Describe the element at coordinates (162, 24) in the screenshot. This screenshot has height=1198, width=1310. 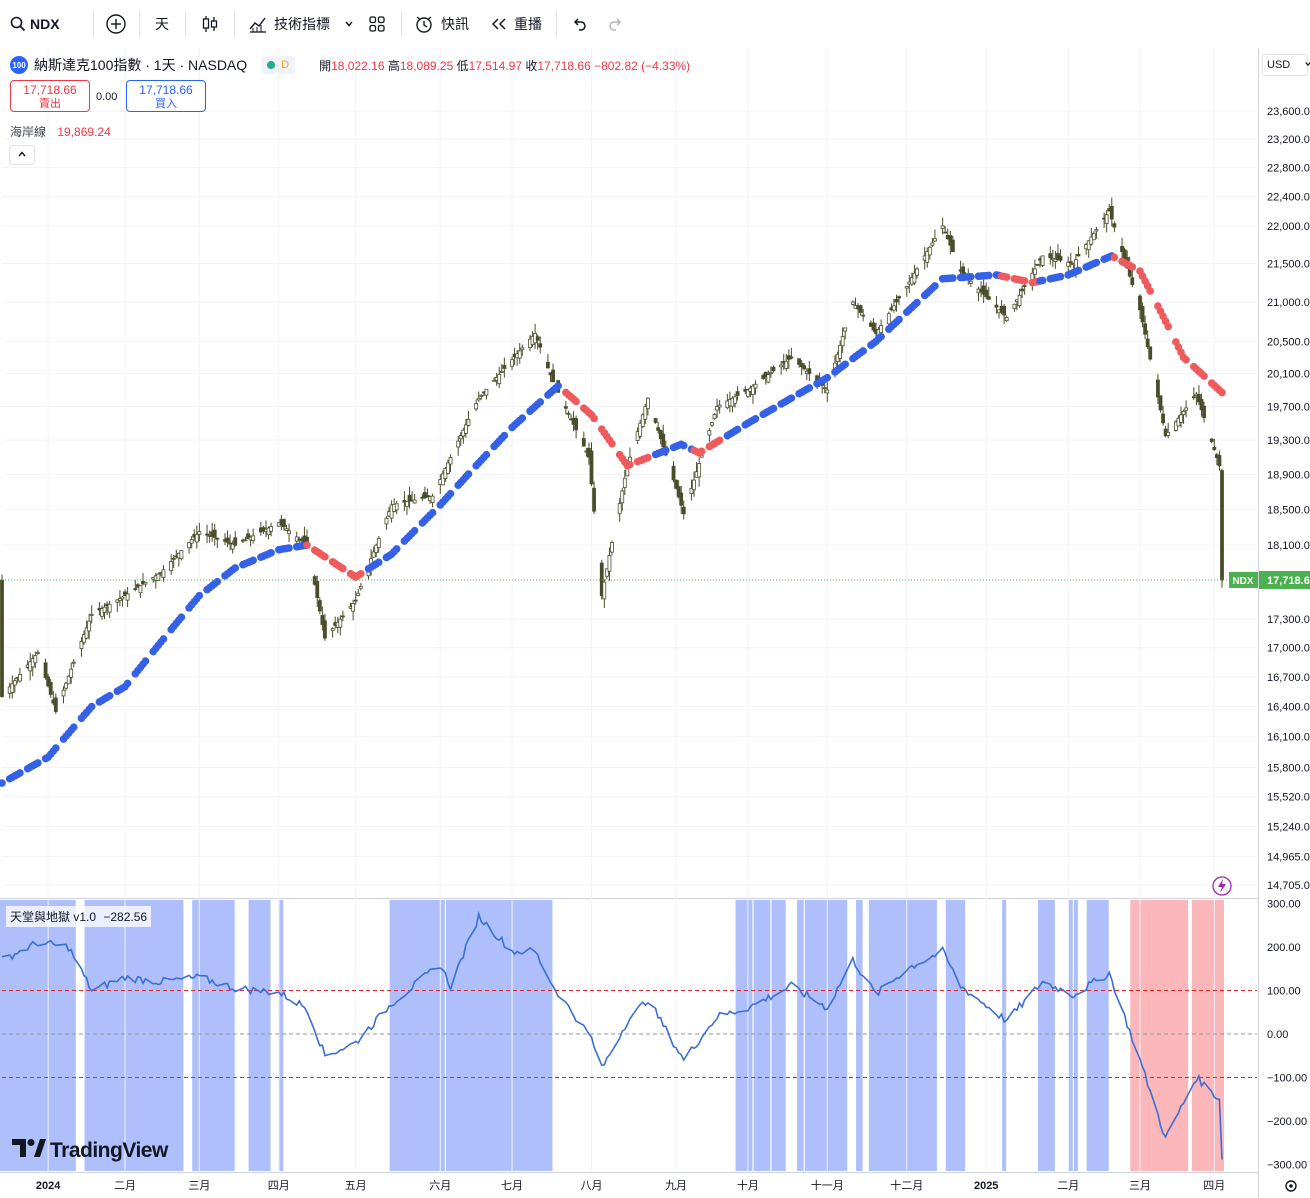
I see `interval-button: 天` at that location.